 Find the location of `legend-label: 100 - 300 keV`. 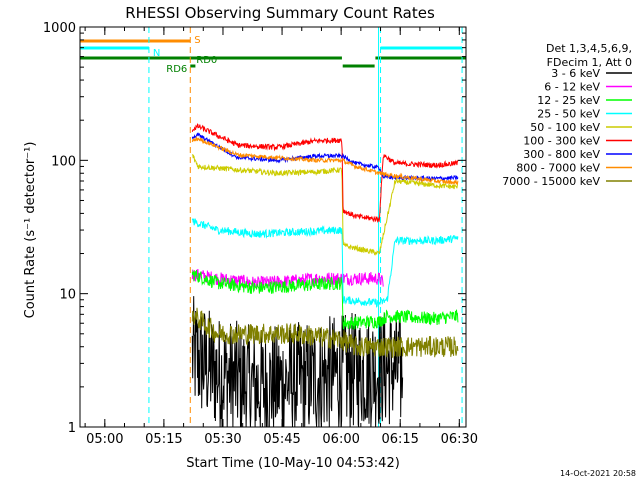

legend-label: 100 - 300 keV is located at coordinates (561, 141).